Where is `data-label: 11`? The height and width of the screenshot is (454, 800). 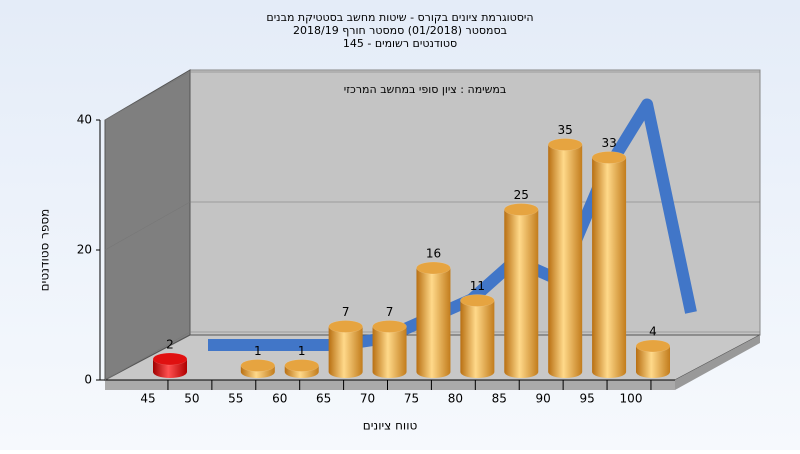
data-label: 11 is located at coordinates (477, 286).